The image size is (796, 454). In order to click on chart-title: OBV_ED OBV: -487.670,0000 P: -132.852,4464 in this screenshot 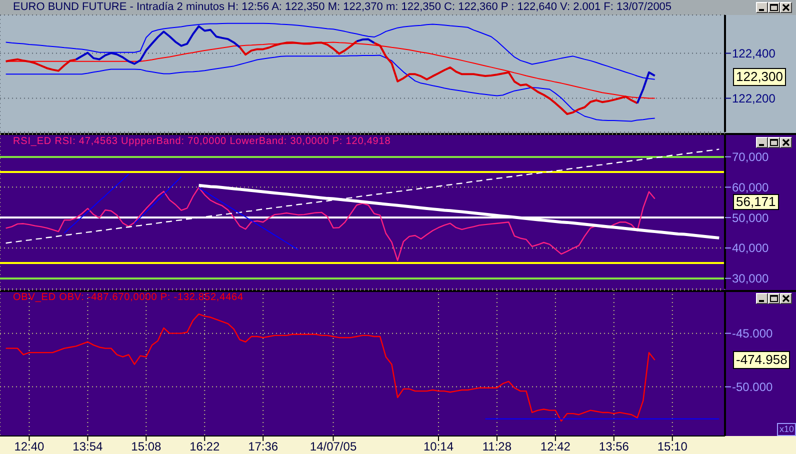, I will do `click(128, 298)`.